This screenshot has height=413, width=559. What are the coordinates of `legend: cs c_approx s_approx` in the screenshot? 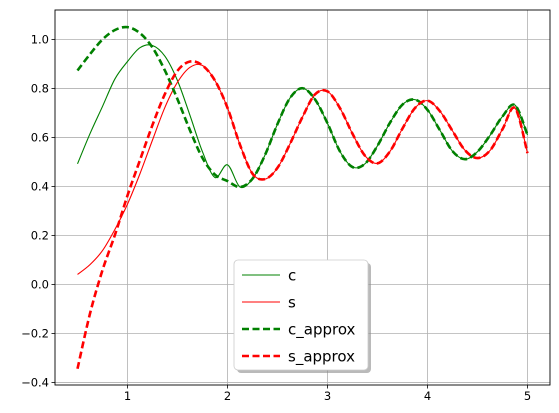 It's located at (302, 316).